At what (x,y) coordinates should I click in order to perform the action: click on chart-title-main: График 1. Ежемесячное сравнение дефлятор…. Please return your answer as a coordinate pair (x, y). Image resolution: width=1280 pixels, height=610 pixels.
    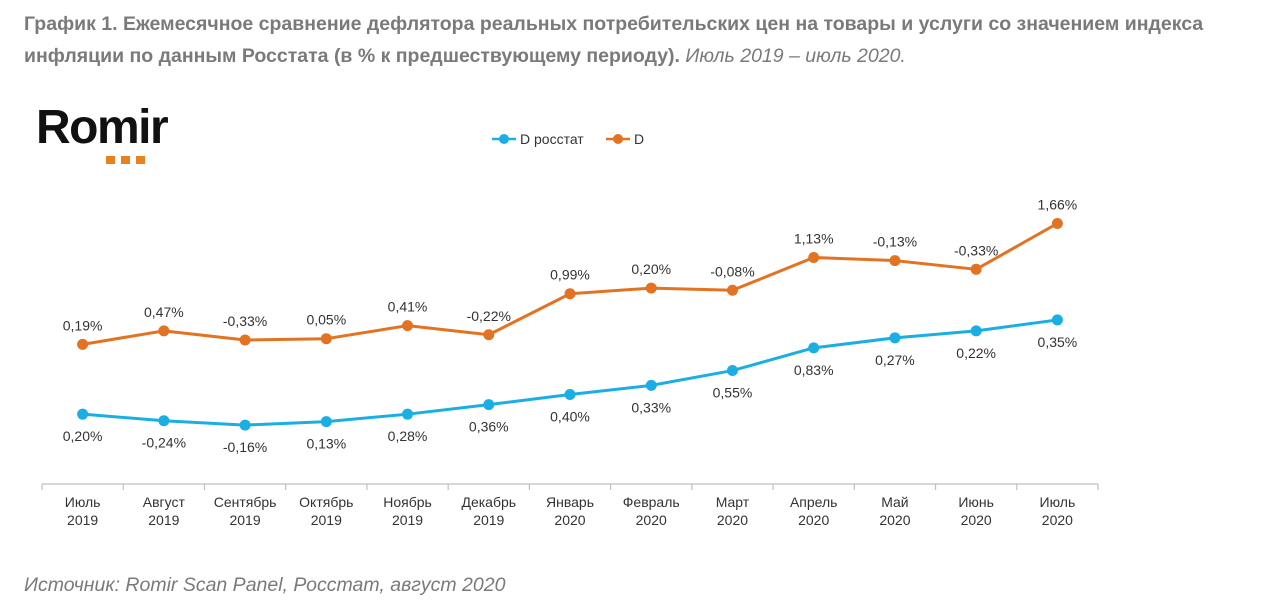
    Looking at the image, I should click on (614, 40).